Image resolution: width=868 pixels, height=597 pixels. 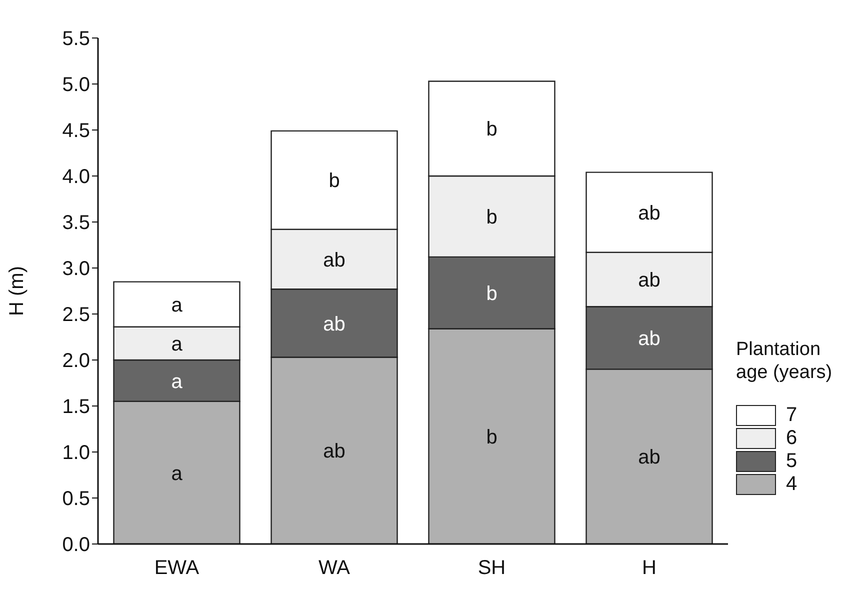 What do you see at coordinates (76, 85) in the screenshot?
I see `y-tick-label: 5.0` at bounding box center [76, 85].